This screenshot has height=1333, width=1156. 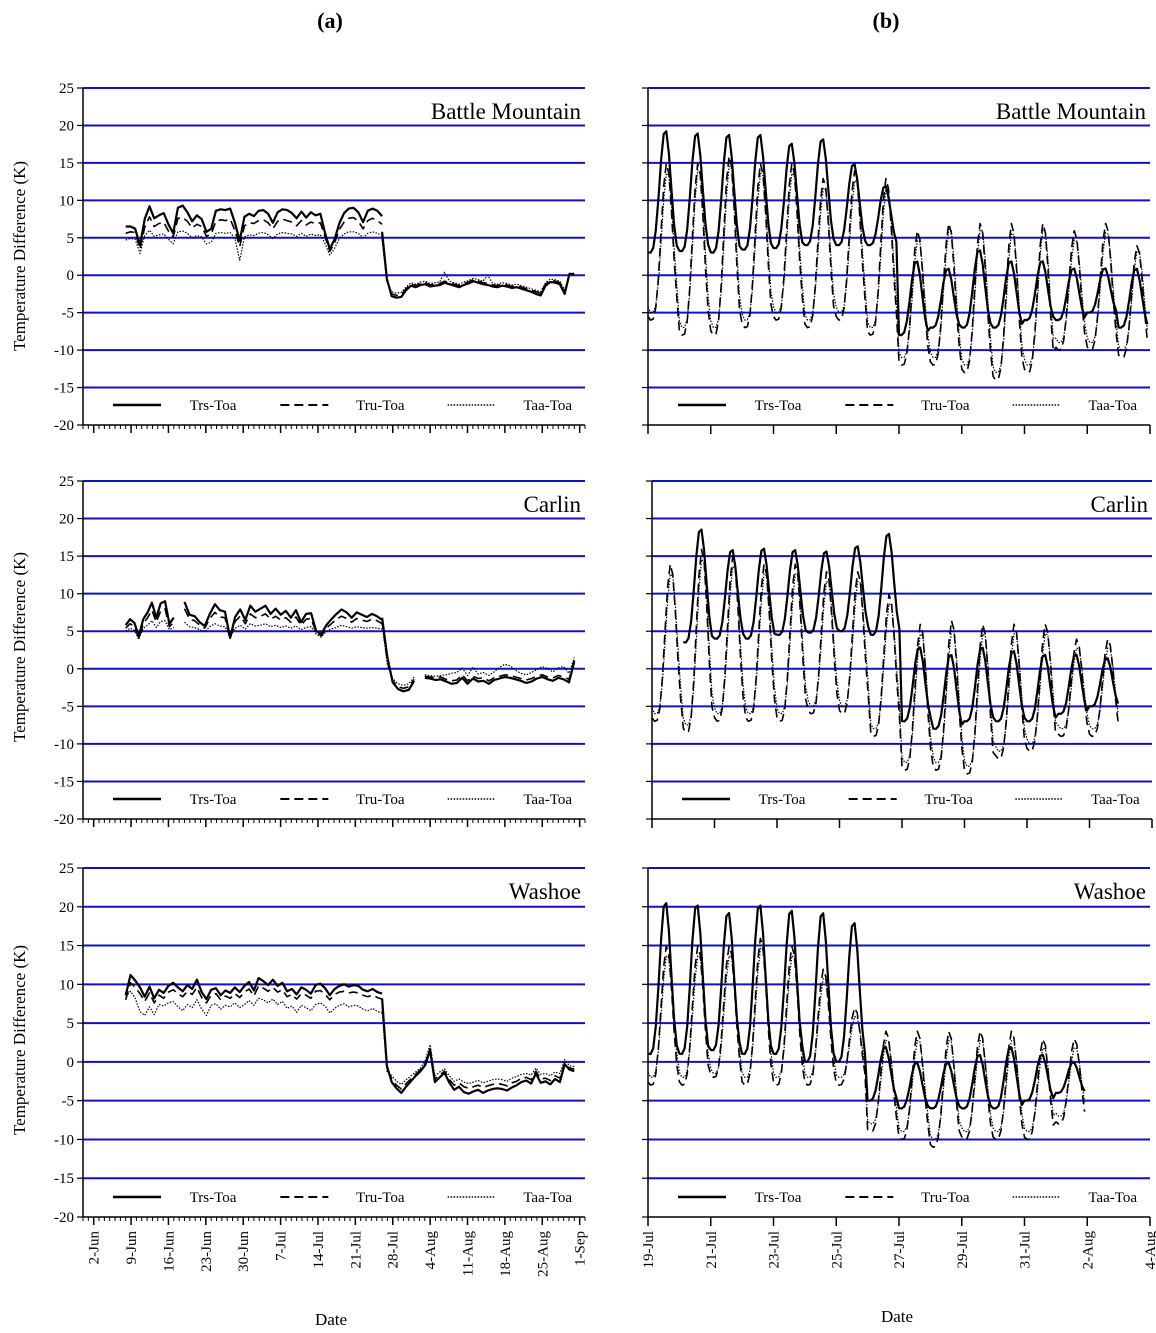 I want to click on x-tick-label: 4-Aug, so click(x=1149, y=1250).